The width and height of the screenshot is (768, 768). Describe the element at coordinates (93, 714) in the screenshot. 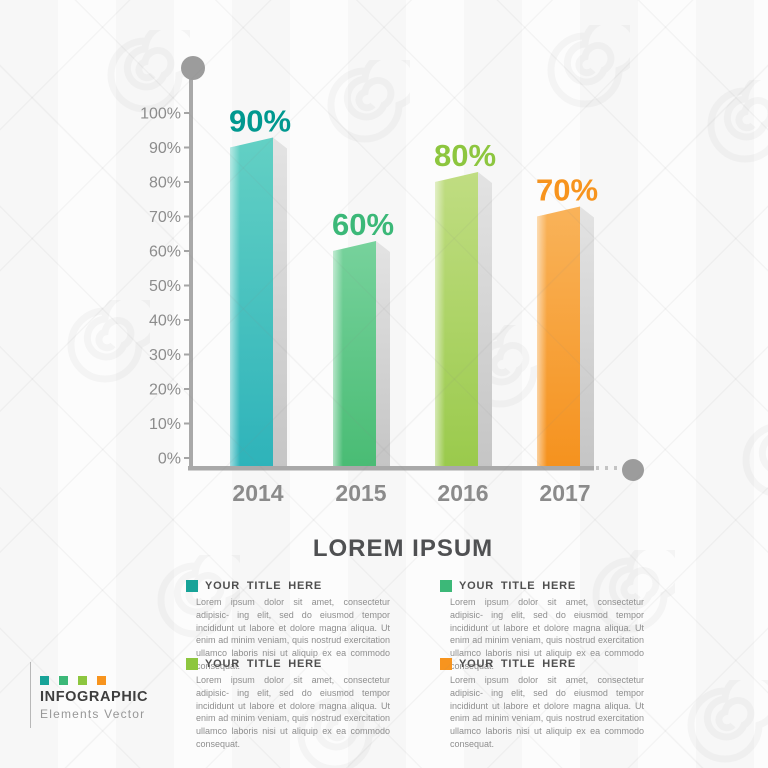

I see `logo-subtitle: Elements Vector` at that location.